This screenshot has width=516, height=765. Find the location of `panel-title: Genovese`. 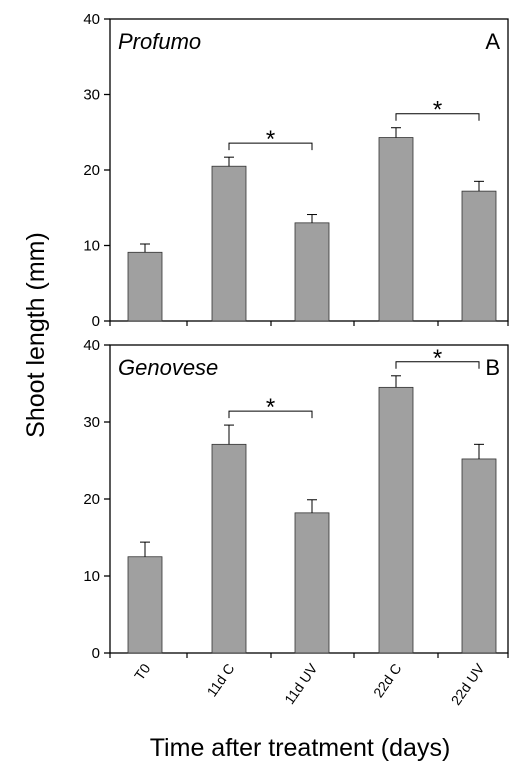

panel-title: Genovese is located at coordinates (168, 367).